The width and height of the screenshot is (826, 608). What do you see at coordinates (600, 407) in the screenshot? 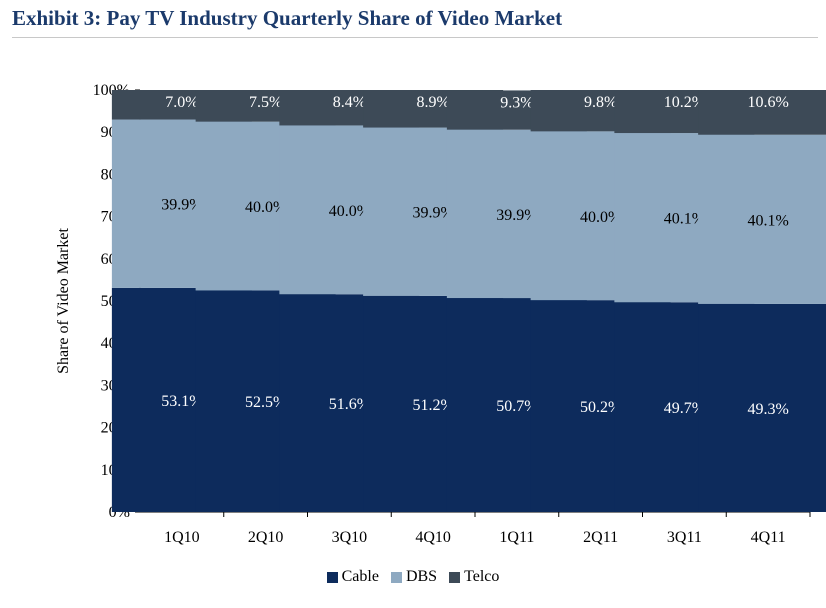
I see `data-label-cable: 50.2%` at bounding box center [600, 407].